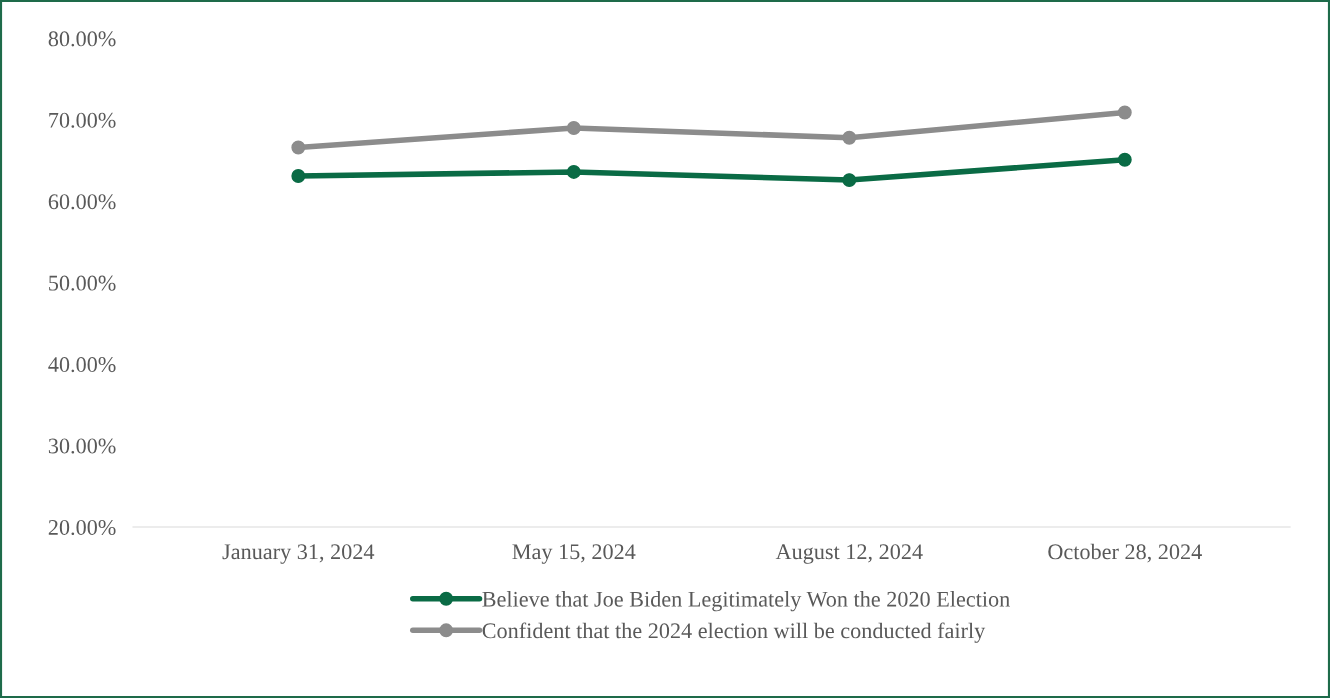 This screenshot has width=1330, height=698. I want to click on x-tick-label: August 12, 2024, so click(849, 554).